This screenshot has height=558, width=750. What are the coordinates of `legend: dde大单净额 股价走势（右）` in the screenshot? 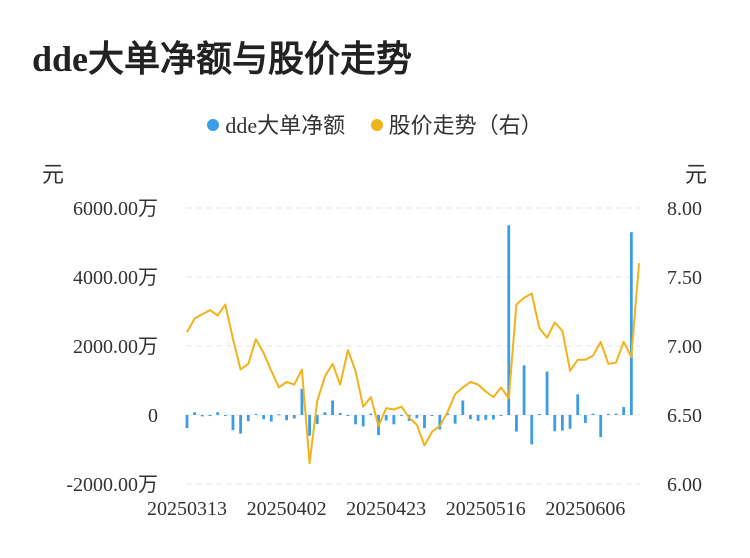 It's located at (375, 124).